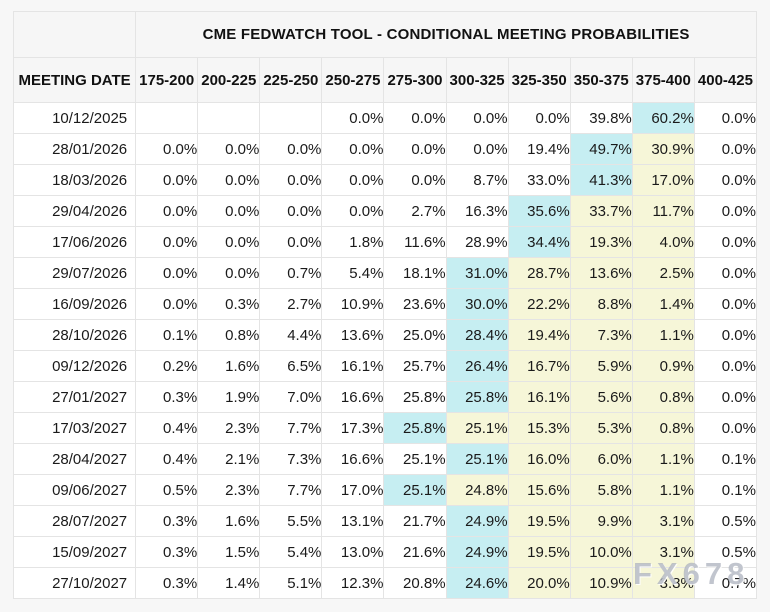 Image resolution: width=770 pixels, height=612 pixels. What do you see at coordinates (353, 304) in the screenshot?
I see `probability-cell: 10.9%` at bounding box center [353, 304].